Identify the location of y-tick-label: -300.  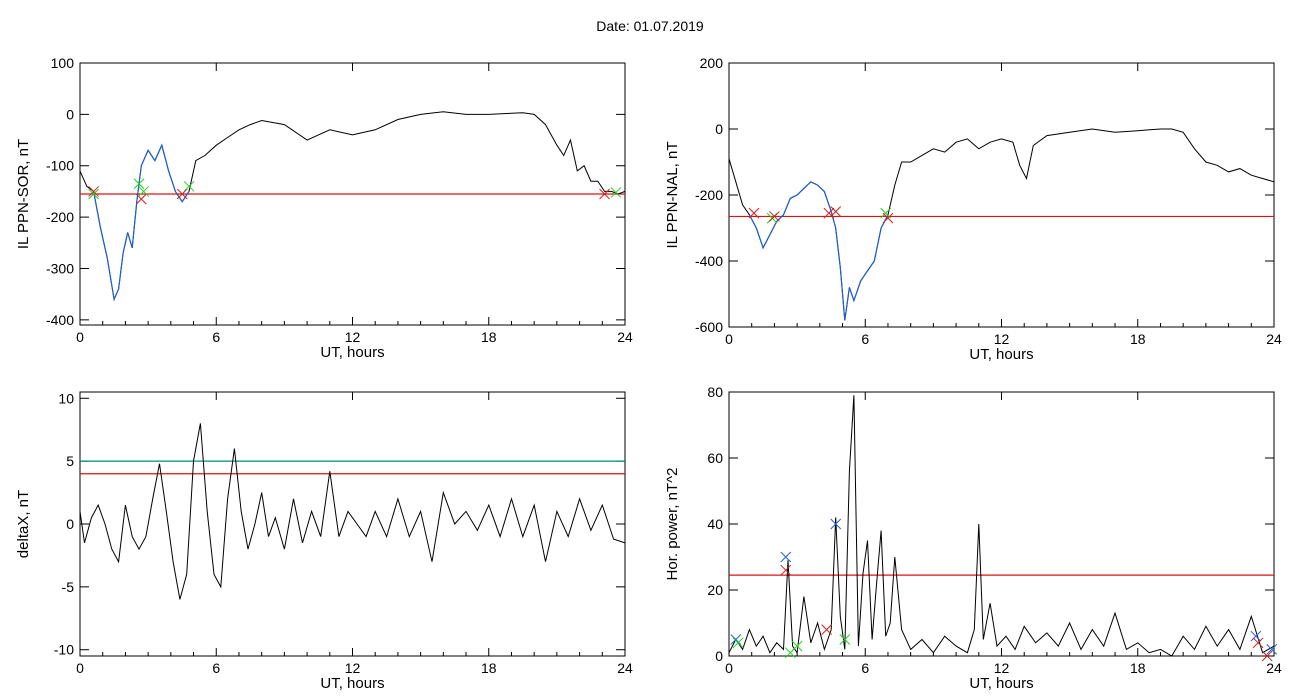
(60, 268).